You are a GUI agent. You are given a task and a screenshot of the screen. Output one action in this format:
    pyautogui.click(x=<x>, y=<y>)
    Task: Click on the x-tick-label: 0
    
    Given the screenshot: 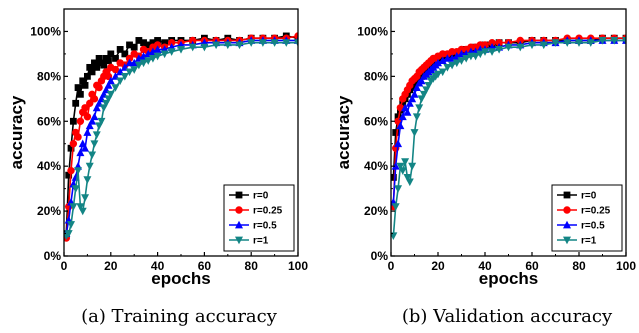 What is the action you would take?
    pyautogui.click(x=391, y=266)
    